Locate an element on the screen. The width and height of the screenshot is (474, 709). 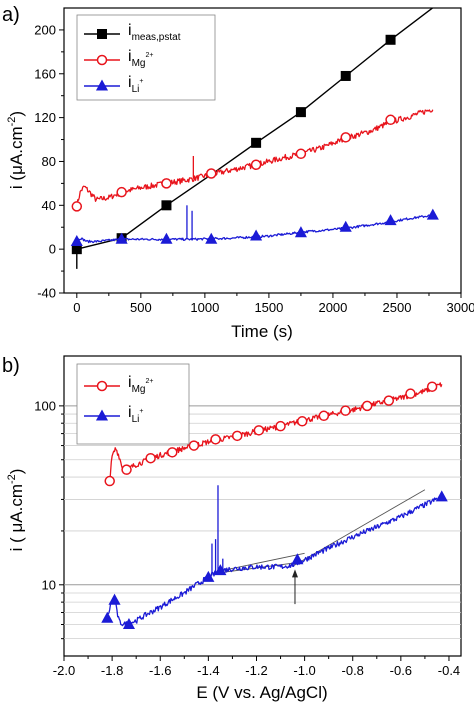
y-tick-label: -40 is located at coordinates (46, 293).